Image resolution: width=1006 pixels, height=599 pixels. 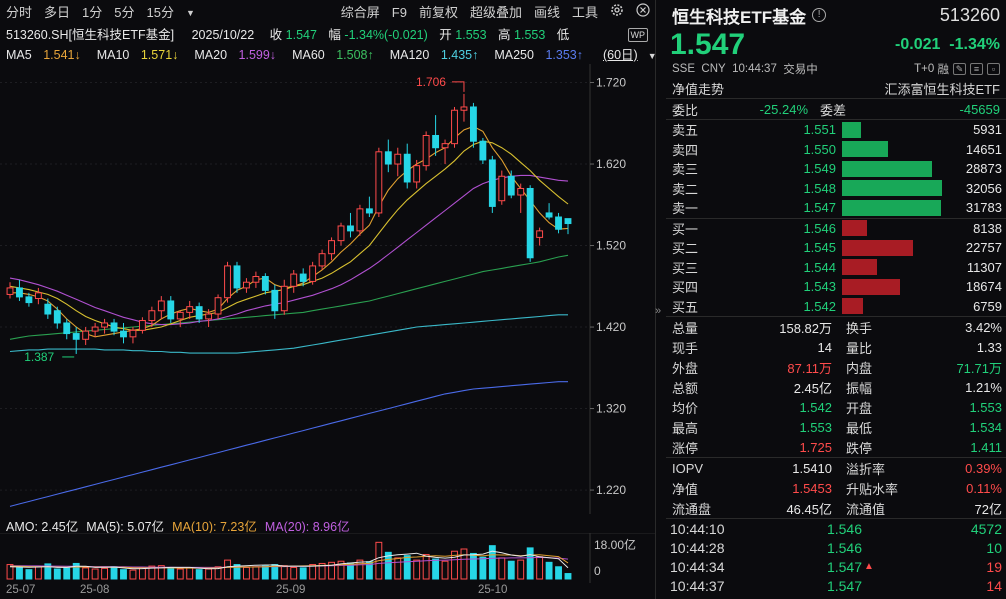 I want to click on asks-level-label: 卖二, so click(x=685, y=189).